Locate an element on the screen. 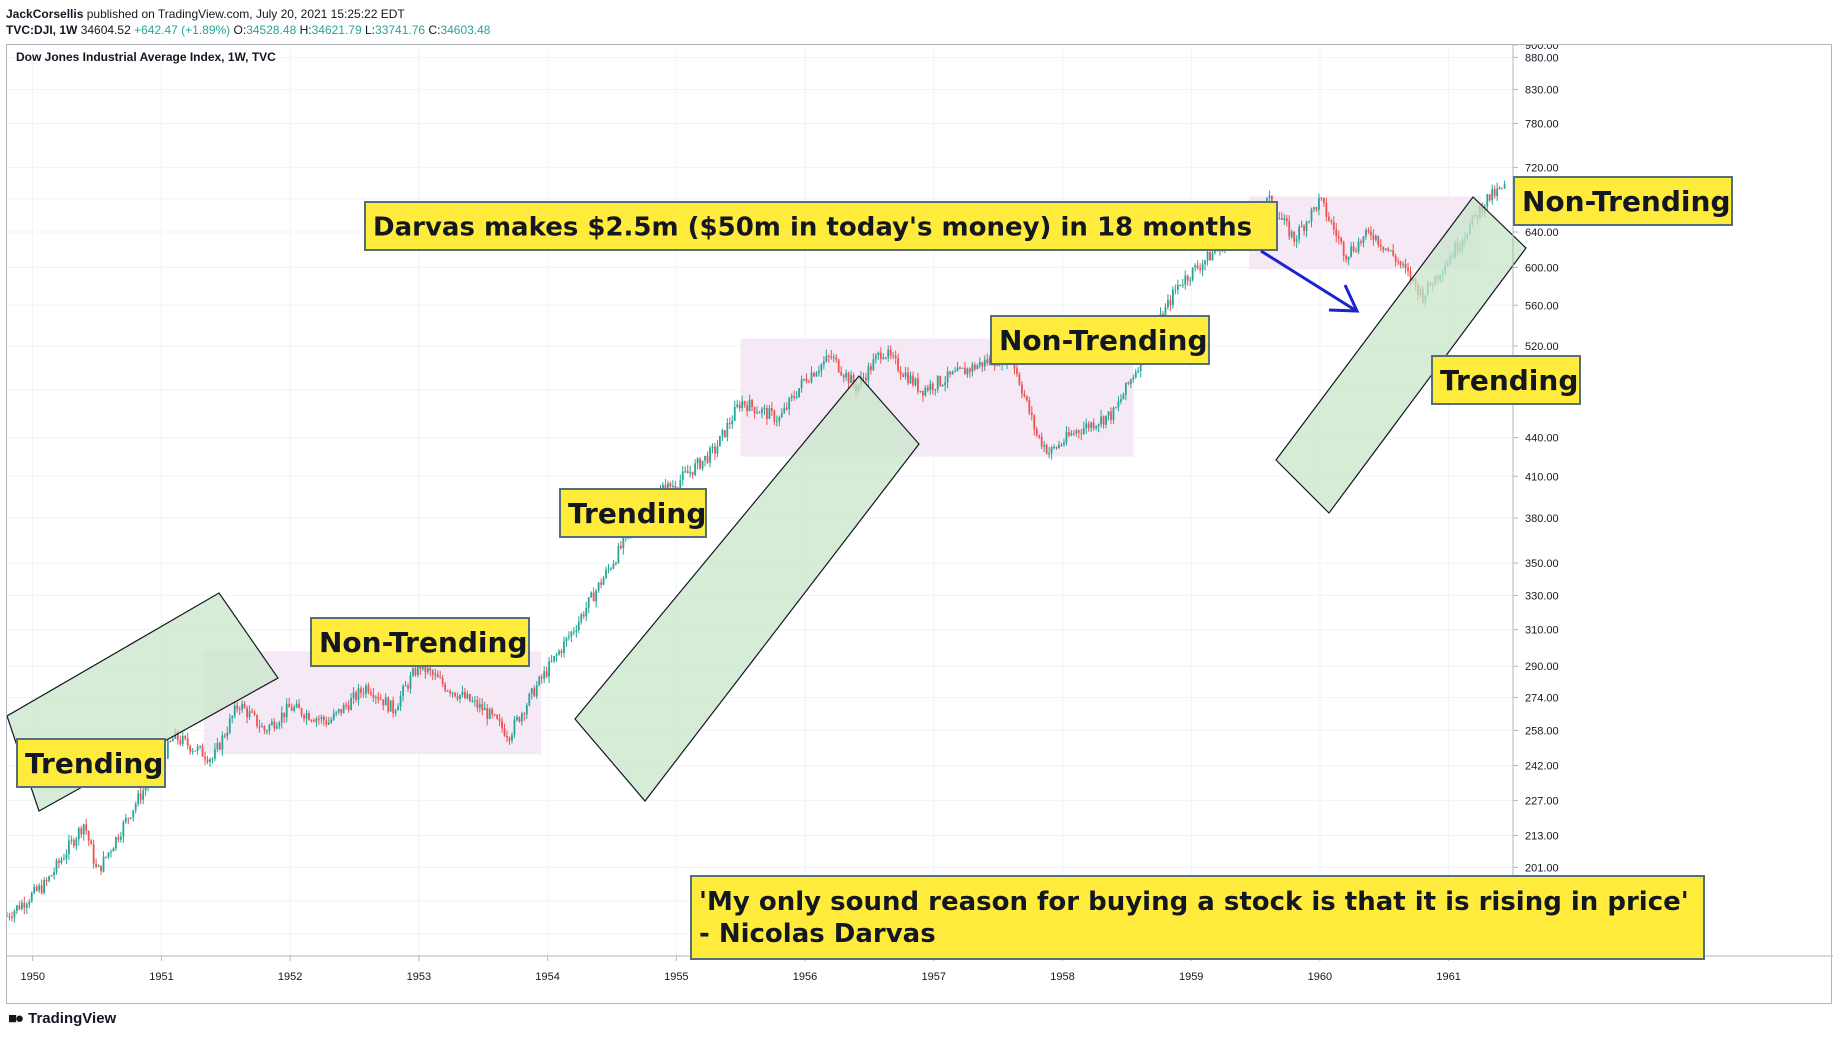 The image size is (1839, 1037). price-tick-label: 720.00 is located at coordinates (1542, 168).